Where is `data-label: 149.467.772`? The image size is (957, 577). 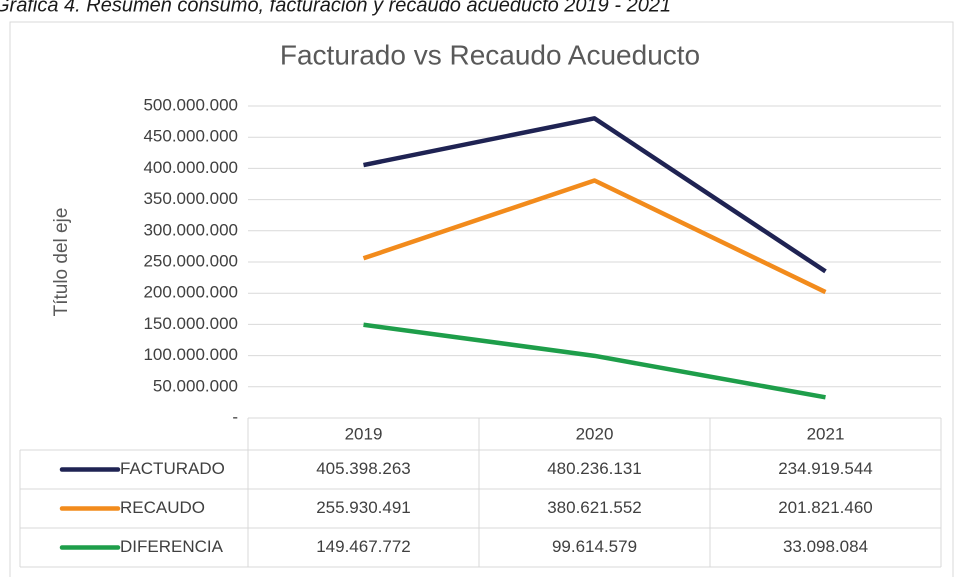 data-label: 149.467.772 is located at coordinates (363, 546).